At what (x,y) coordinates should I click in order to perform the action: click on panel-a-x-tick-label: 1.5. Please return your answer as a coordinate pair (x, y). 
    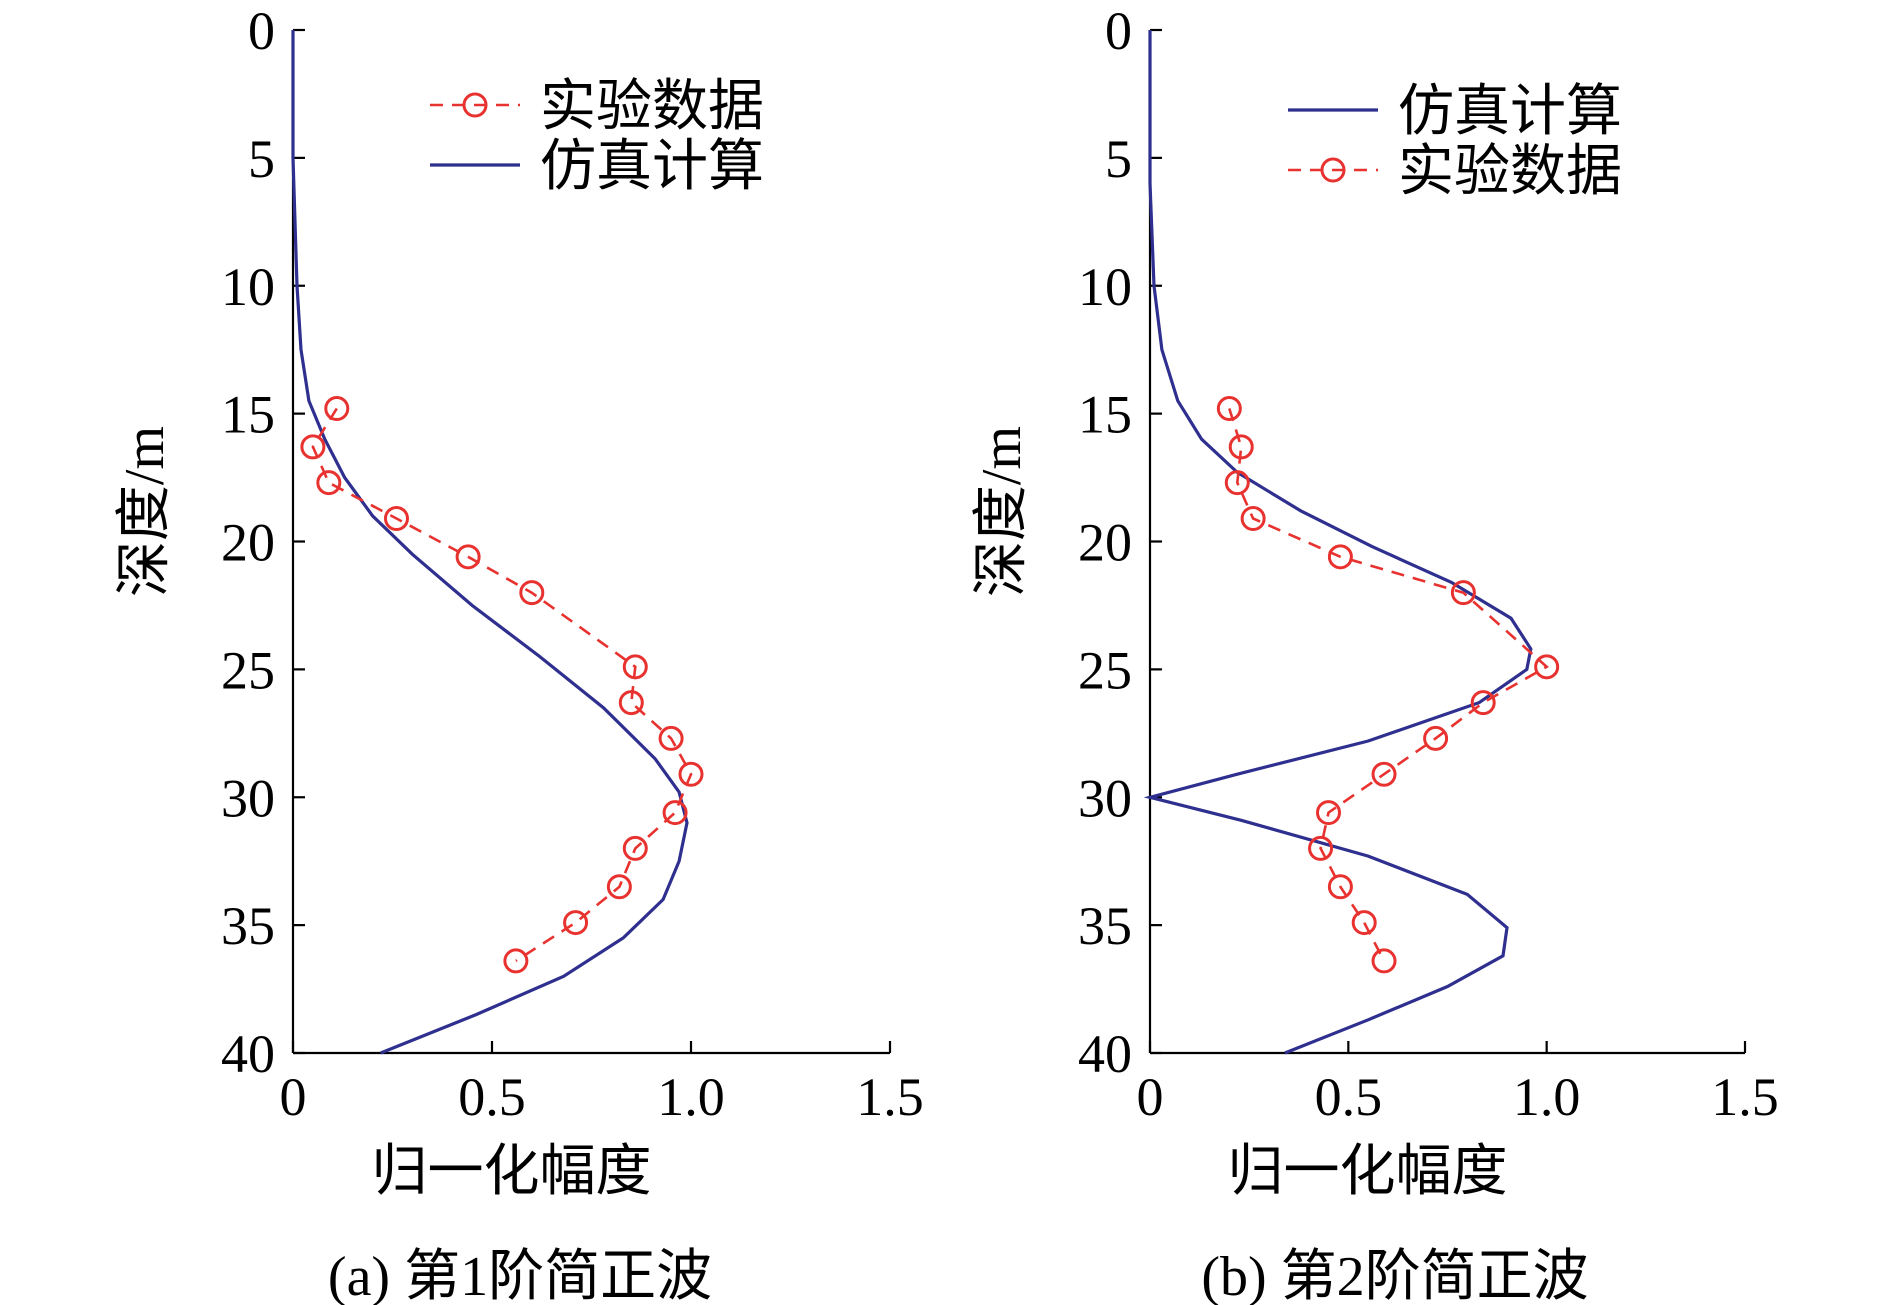
    Looking at the image, I should click on (890, 1097).